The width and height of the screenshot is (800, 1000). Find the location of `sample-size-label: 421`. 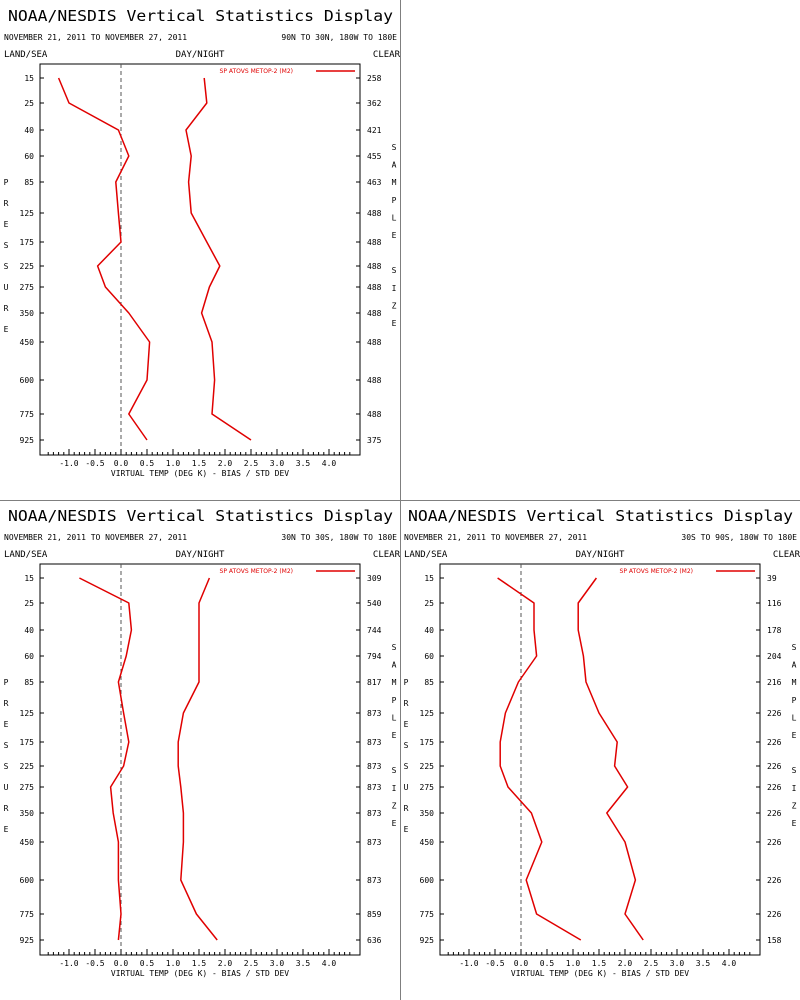

sample-size-label: 421 is located at coordinates (374, 130).